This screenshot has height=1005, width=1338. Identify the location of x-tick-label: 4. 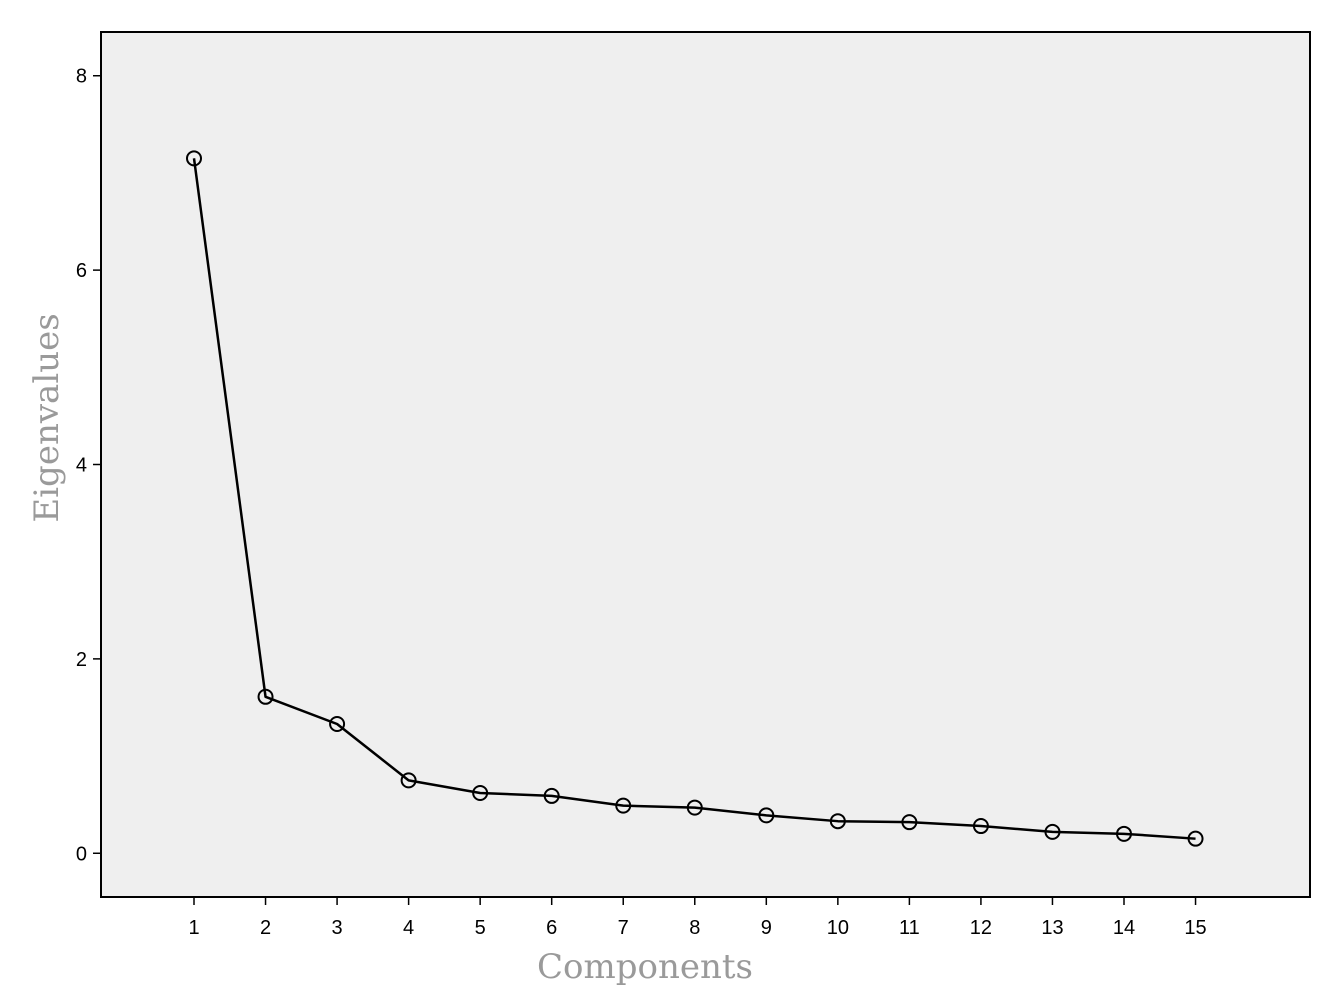
(408, 928).